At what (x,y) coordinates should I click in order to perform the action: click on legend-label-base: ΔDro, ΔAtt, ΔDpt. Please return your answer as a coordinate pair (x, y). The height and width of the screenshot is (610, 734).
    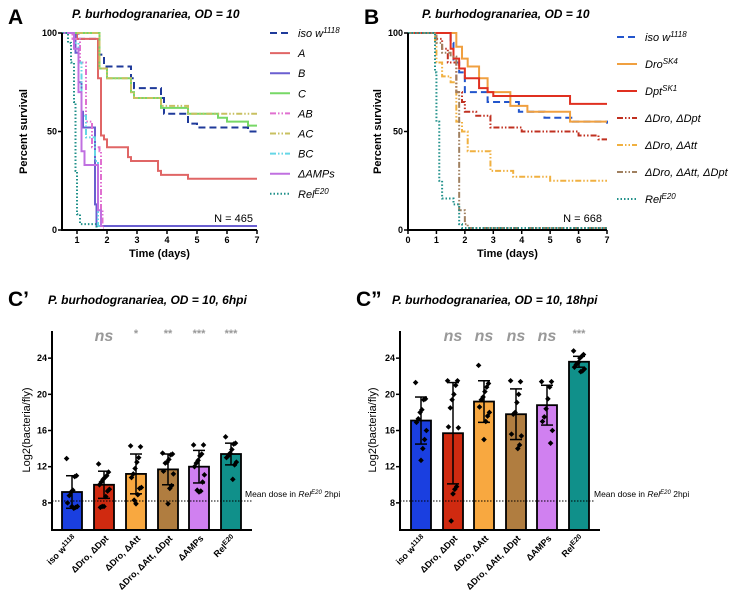
    Looking at the image, I should click on (686, 173).